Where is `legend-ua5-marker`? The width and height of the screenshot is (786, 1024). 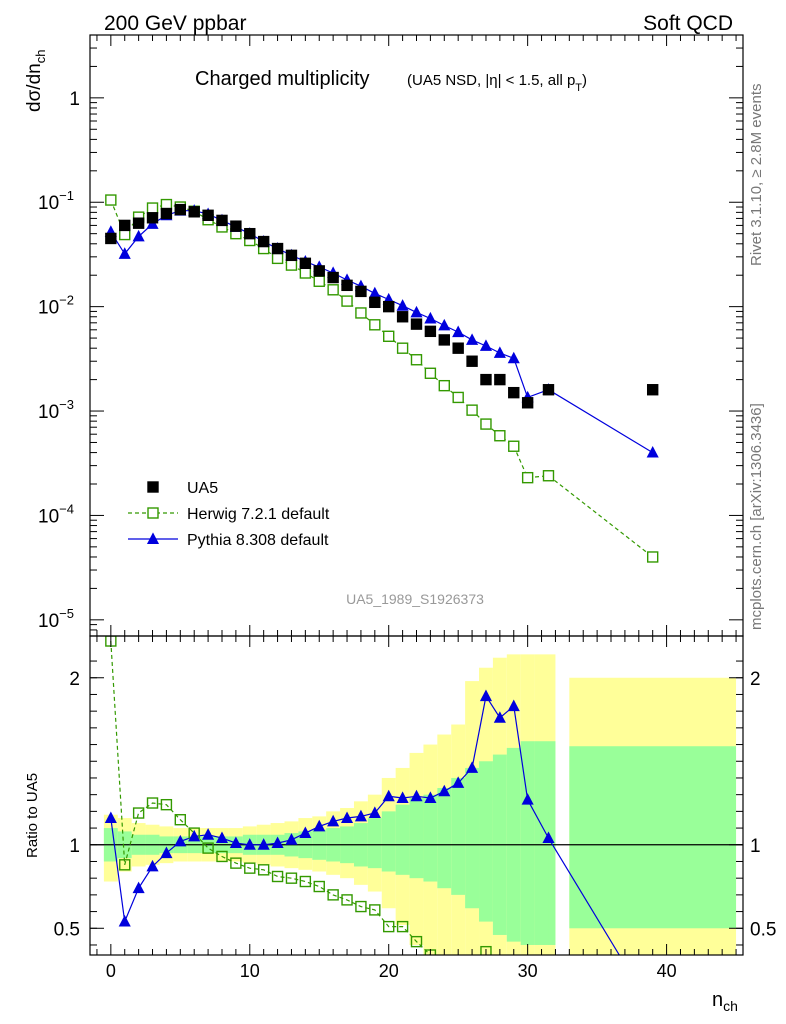
legend-ua5-marker is located at coordinates (153, 487).